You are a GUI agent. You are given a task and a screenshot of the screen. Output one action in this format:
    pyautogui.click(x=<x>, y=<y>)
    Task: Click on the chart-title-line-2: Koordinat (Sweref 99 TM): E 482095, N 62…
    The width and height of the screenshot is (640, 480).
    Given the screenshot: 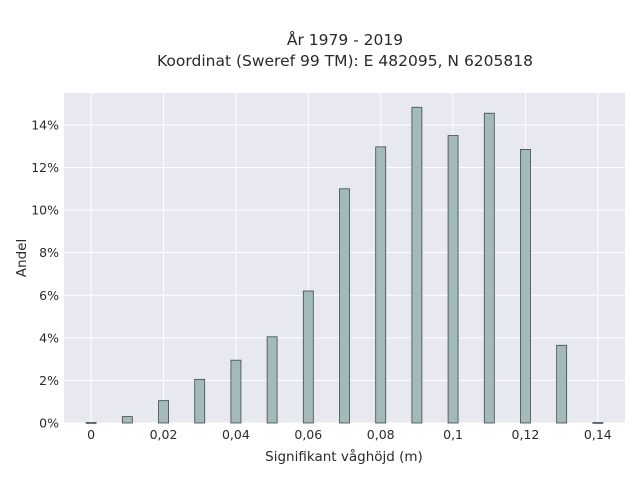 What is the action you would take?
    pyautogui.click(x=345, y=61)
    